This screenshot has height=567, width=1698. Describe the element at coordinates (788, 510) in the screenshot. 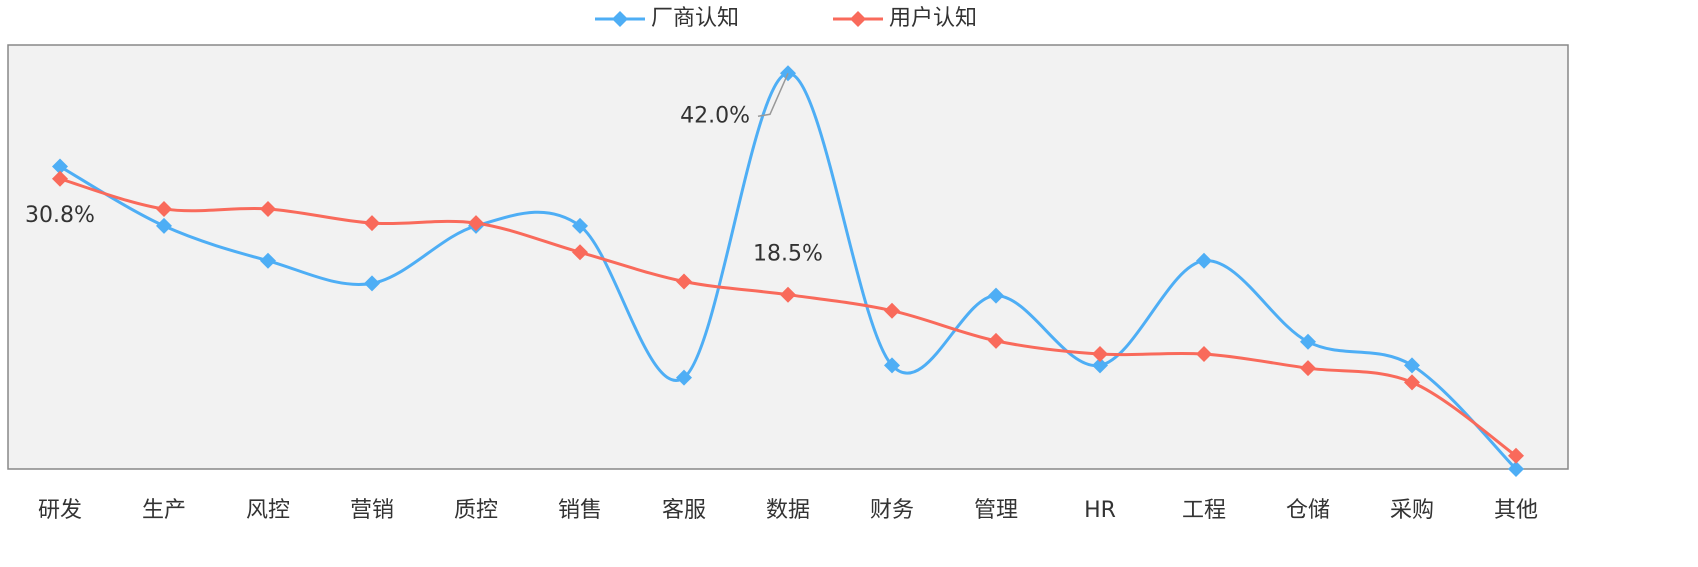

I see `x-tick-label: 数据` at that location.